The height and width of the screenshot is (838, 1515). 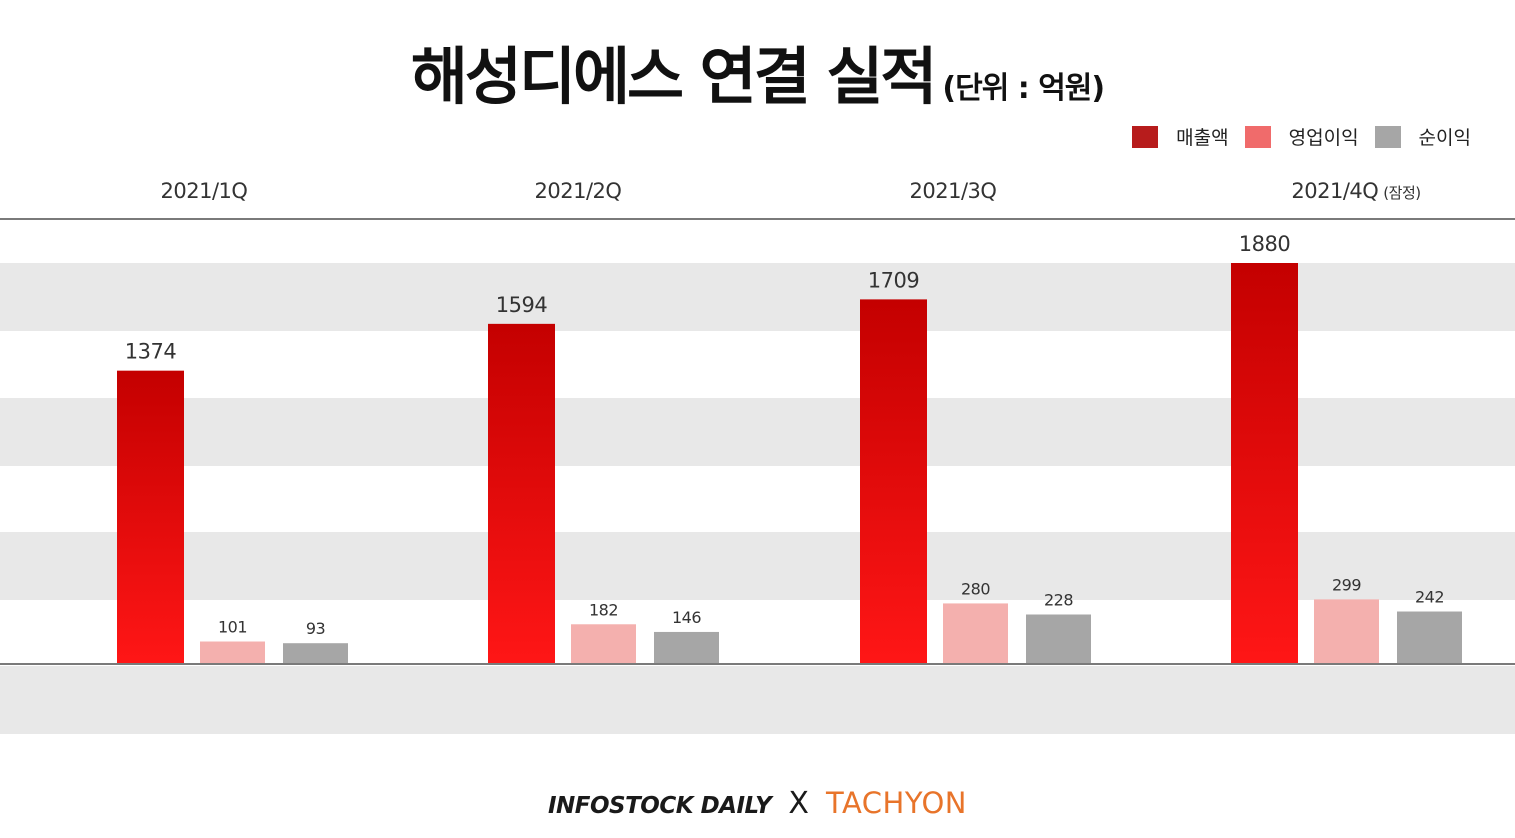 I want to click on value-label-revenue: 1880, so click(x=1264, y=244).